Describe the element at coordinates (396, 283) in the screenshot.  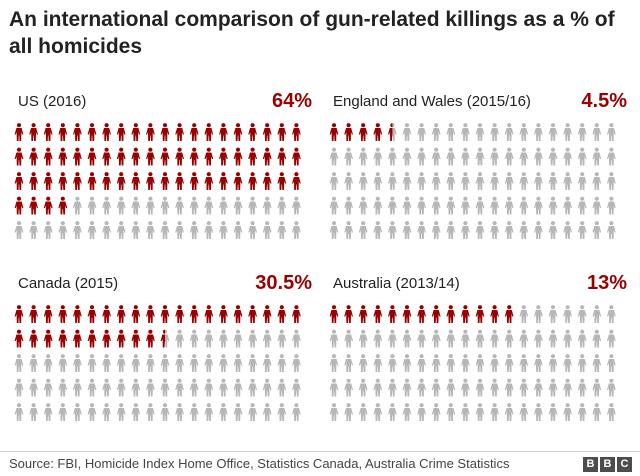
I see `panel-label: Australia (2013/14)` at that location.